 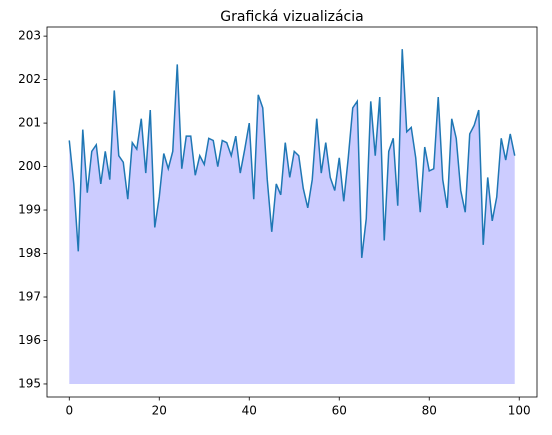 I want to click on y-tick-label: 201, so click(x=29, y=123).